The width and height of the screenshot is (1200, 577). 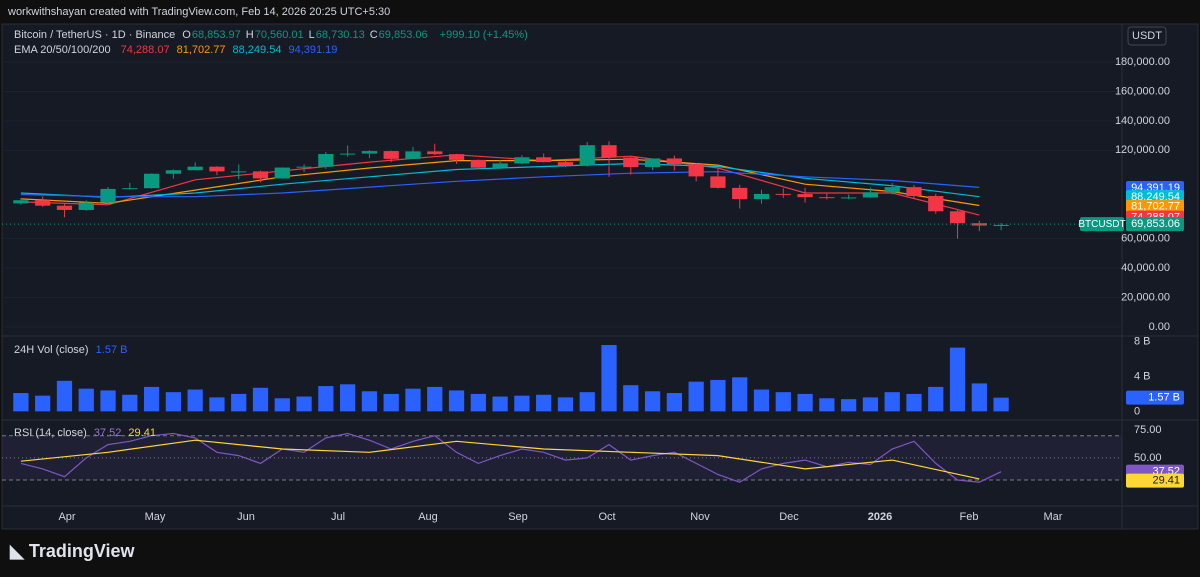 What do you see at coordinates (1142, 91) in the screenshot?
I see `y-tick-label: 160,000.00` at bounding box center [1142, 91].